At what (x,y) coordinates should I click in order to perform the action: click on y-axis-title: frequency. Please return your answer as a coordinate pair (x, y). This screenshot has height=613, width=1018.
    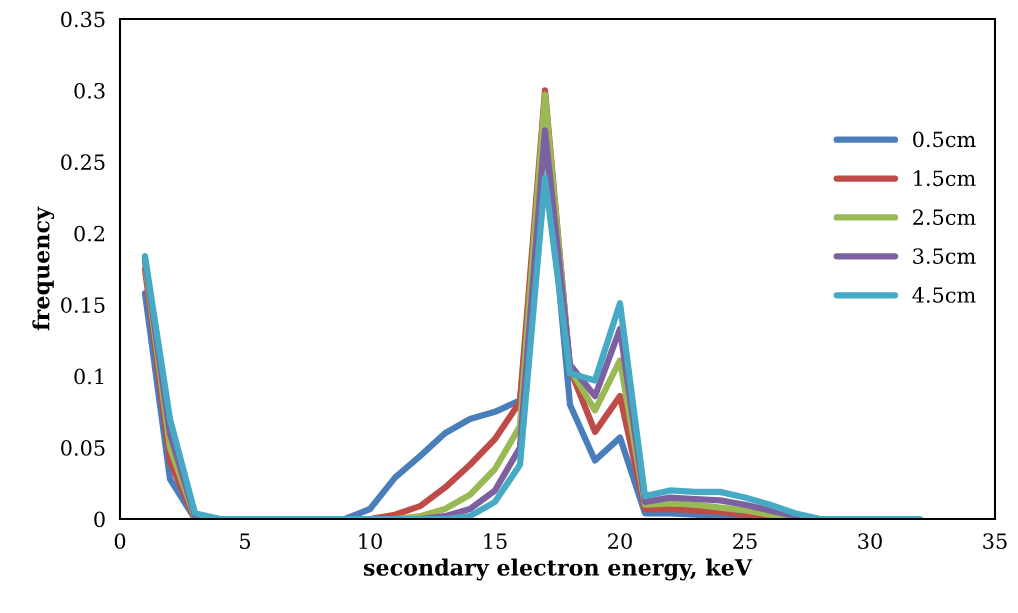
    Looking at the image, I should click on (43, 268).